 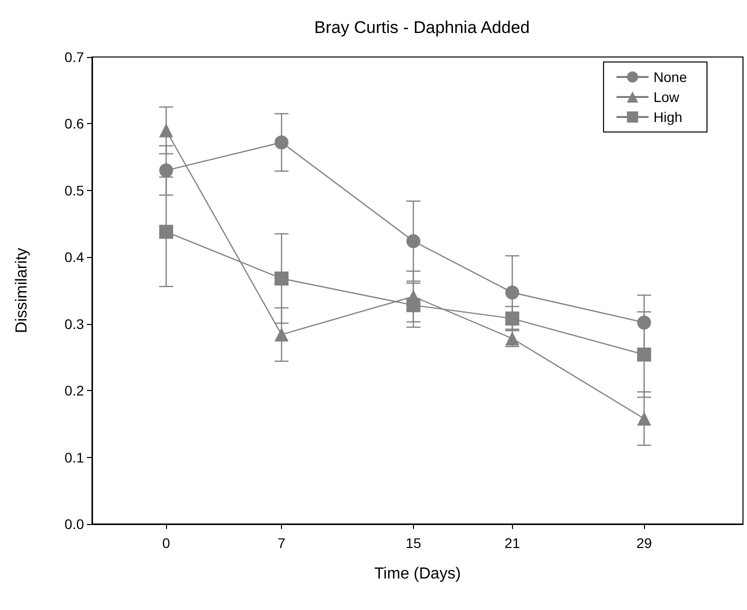 What do you see at coordinates (74, 124) in the screenshot?
I see `y-tick-label: 0.6` at bounding box center [74, 124].